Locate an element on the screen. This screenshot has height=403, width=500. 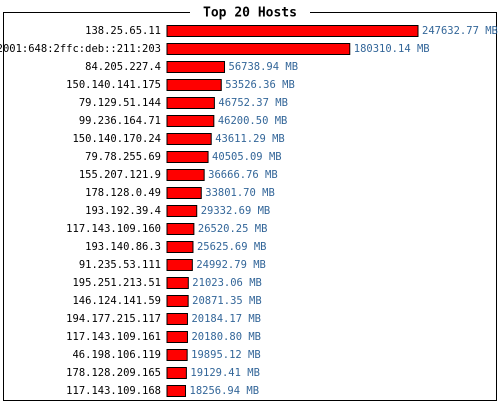
value-label: 46200.50 MB is located at coordinates (253, 121).